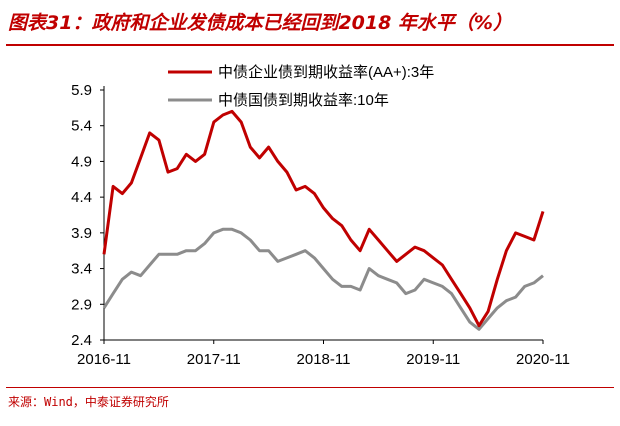  I want to click on title-divider, so click(310, 45).